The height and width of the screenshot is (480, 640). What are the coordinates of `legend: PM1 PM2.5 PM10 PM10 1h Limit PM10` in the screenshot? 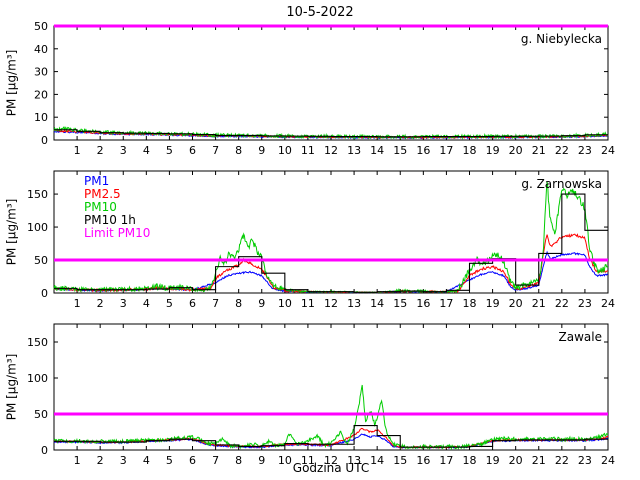 It's located at (117, 207).